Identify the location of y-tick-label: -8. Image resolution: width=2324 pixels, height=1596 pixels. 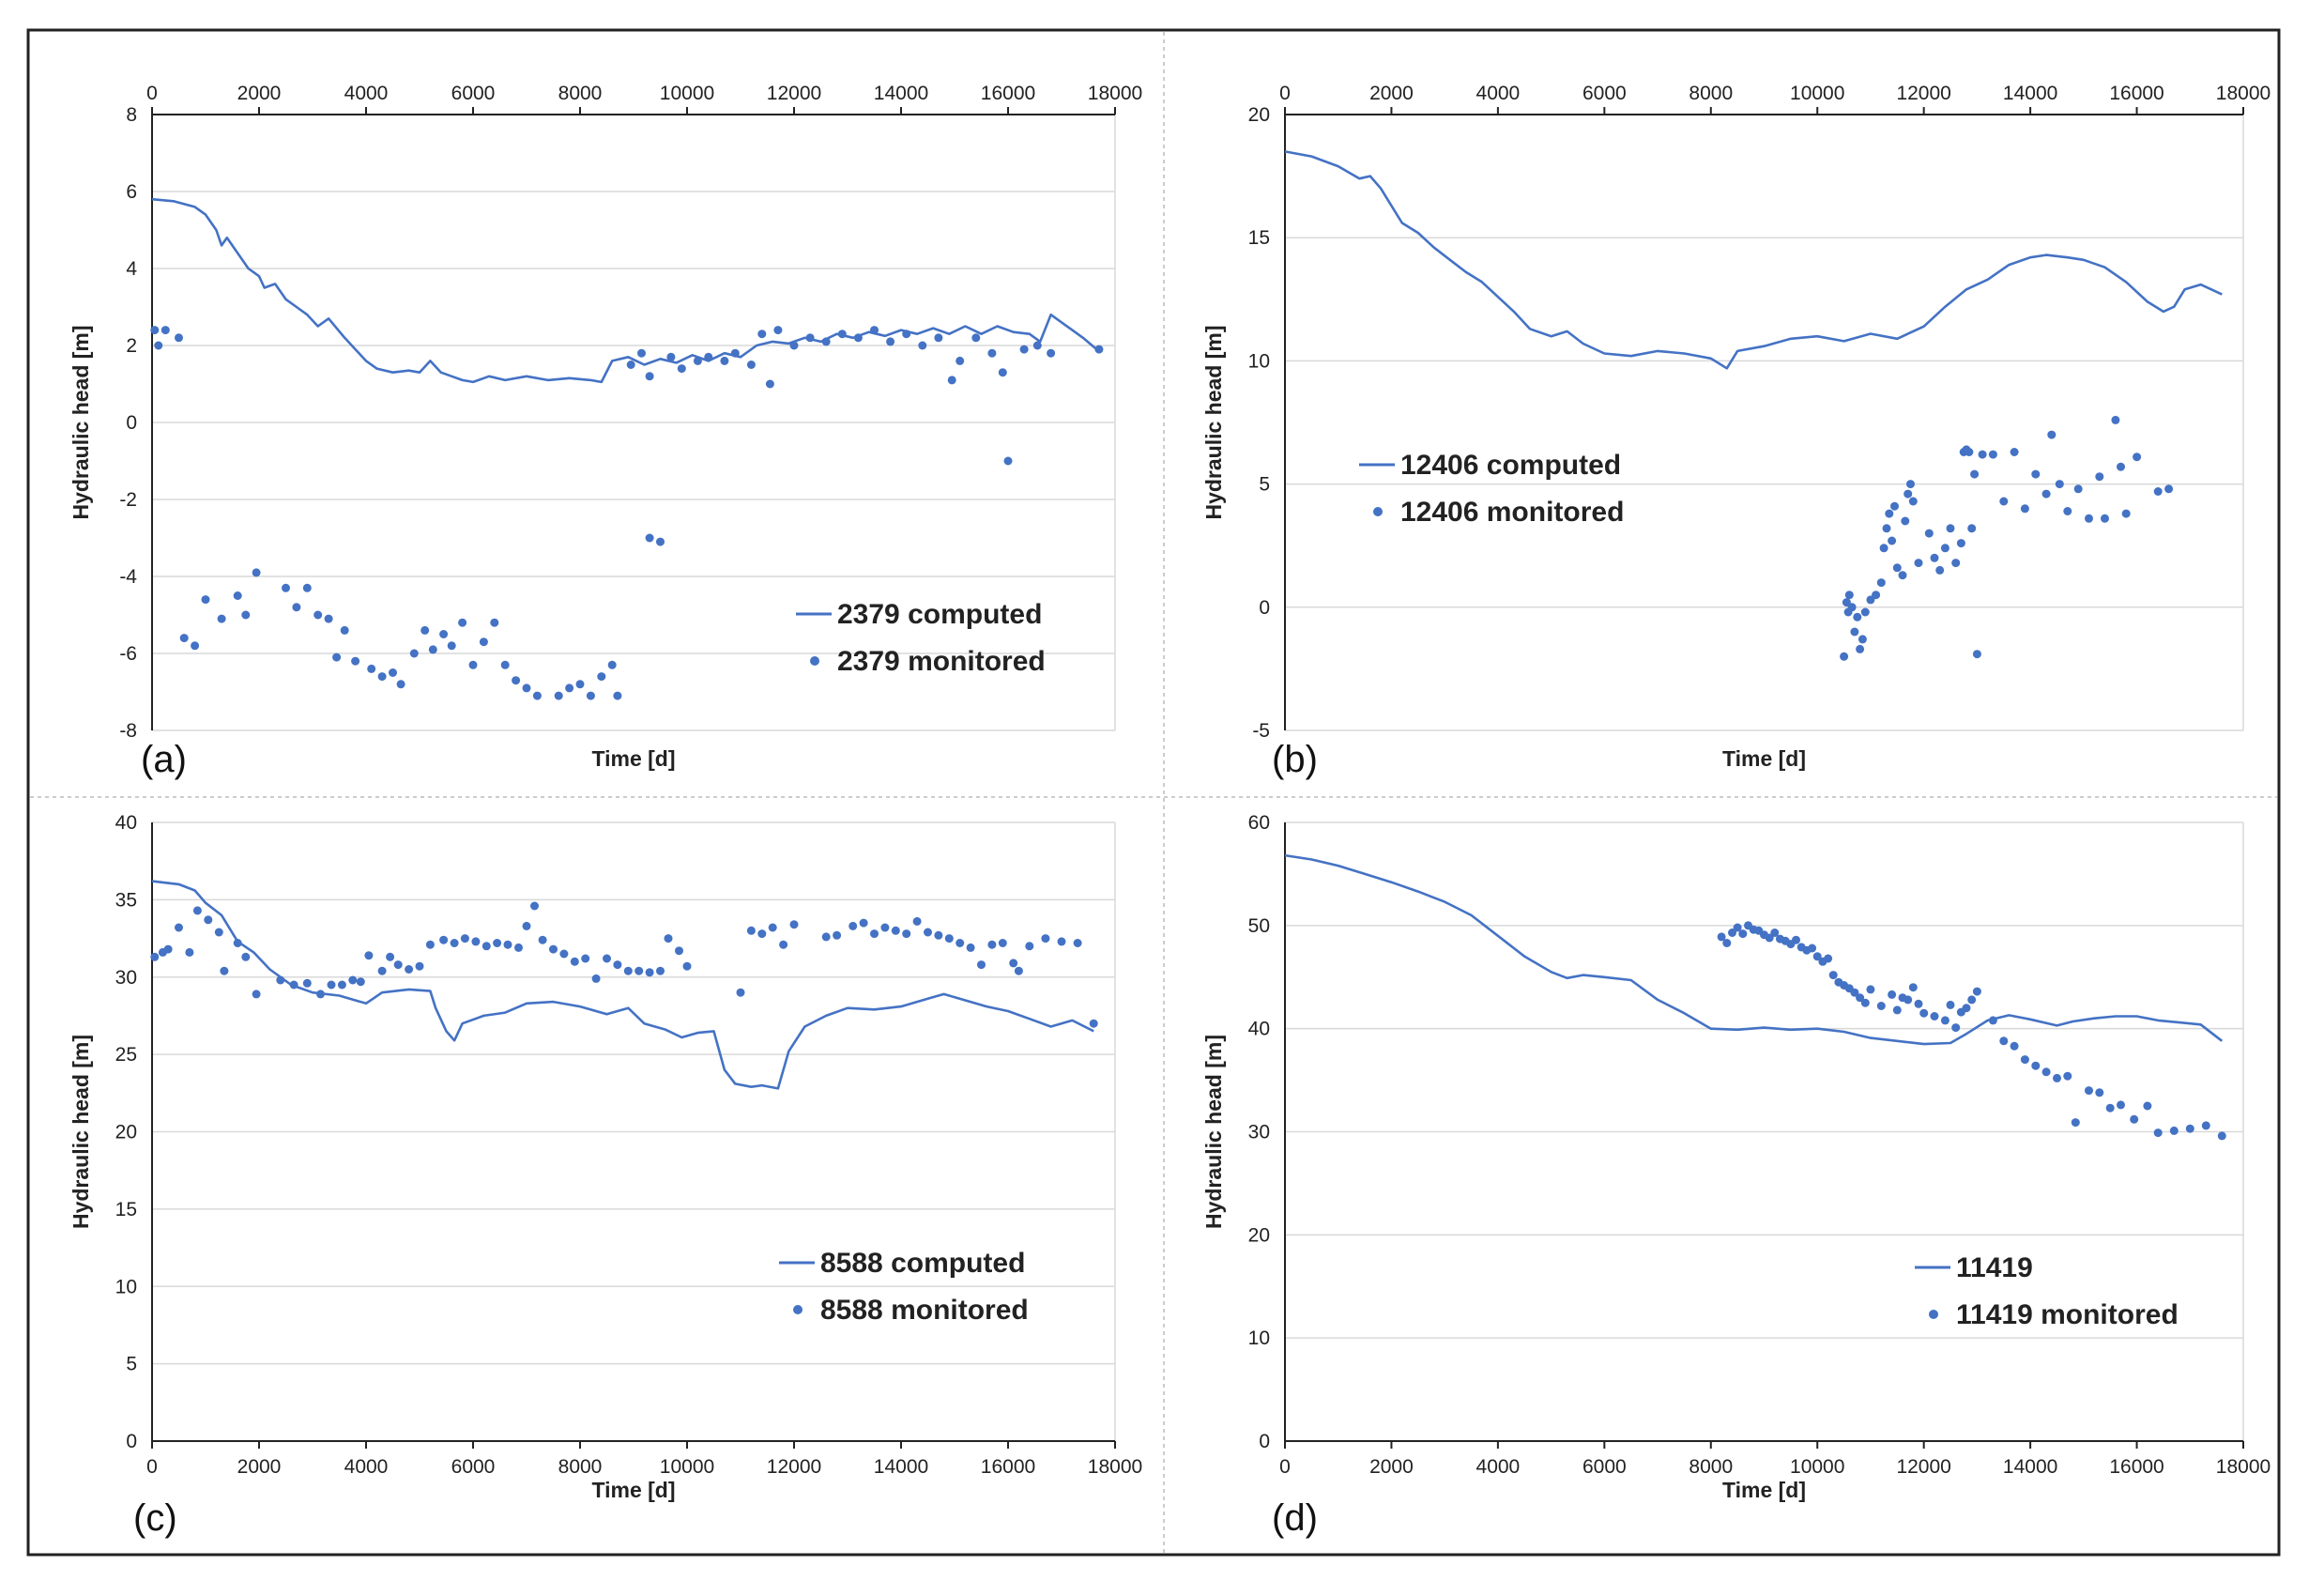
(128, 731).